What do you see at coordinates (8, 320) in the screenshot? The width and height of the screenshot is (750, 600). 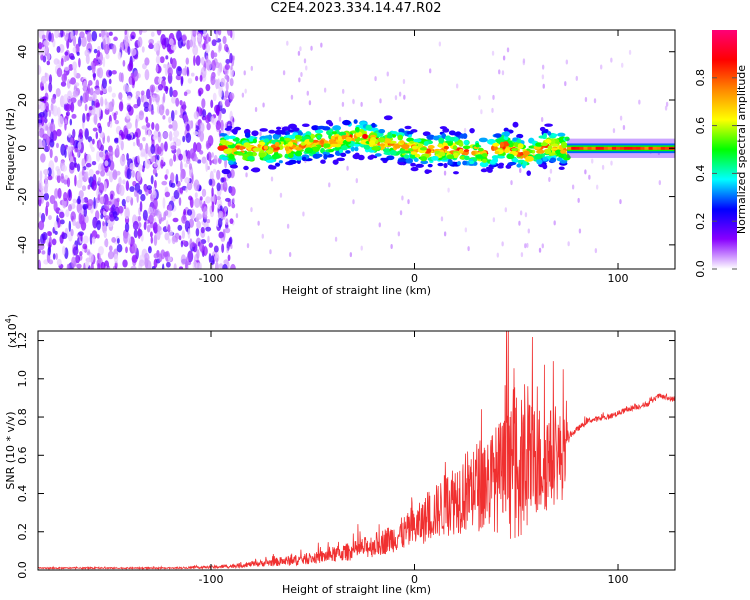 I see `snr-y-scale-exponent: 4` at bounding box center [8, 320].